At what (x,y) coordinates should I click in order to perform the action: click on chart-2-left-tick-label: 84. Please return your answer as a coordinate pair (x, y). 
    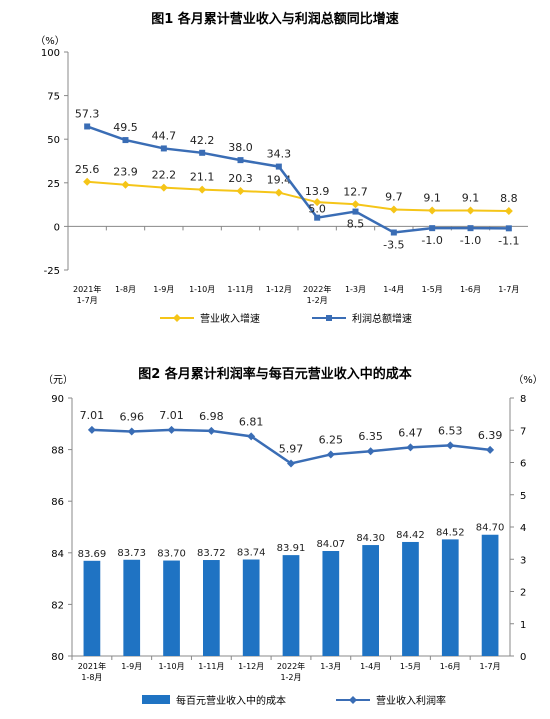
    Looking at the image, I should click on (57, 554).